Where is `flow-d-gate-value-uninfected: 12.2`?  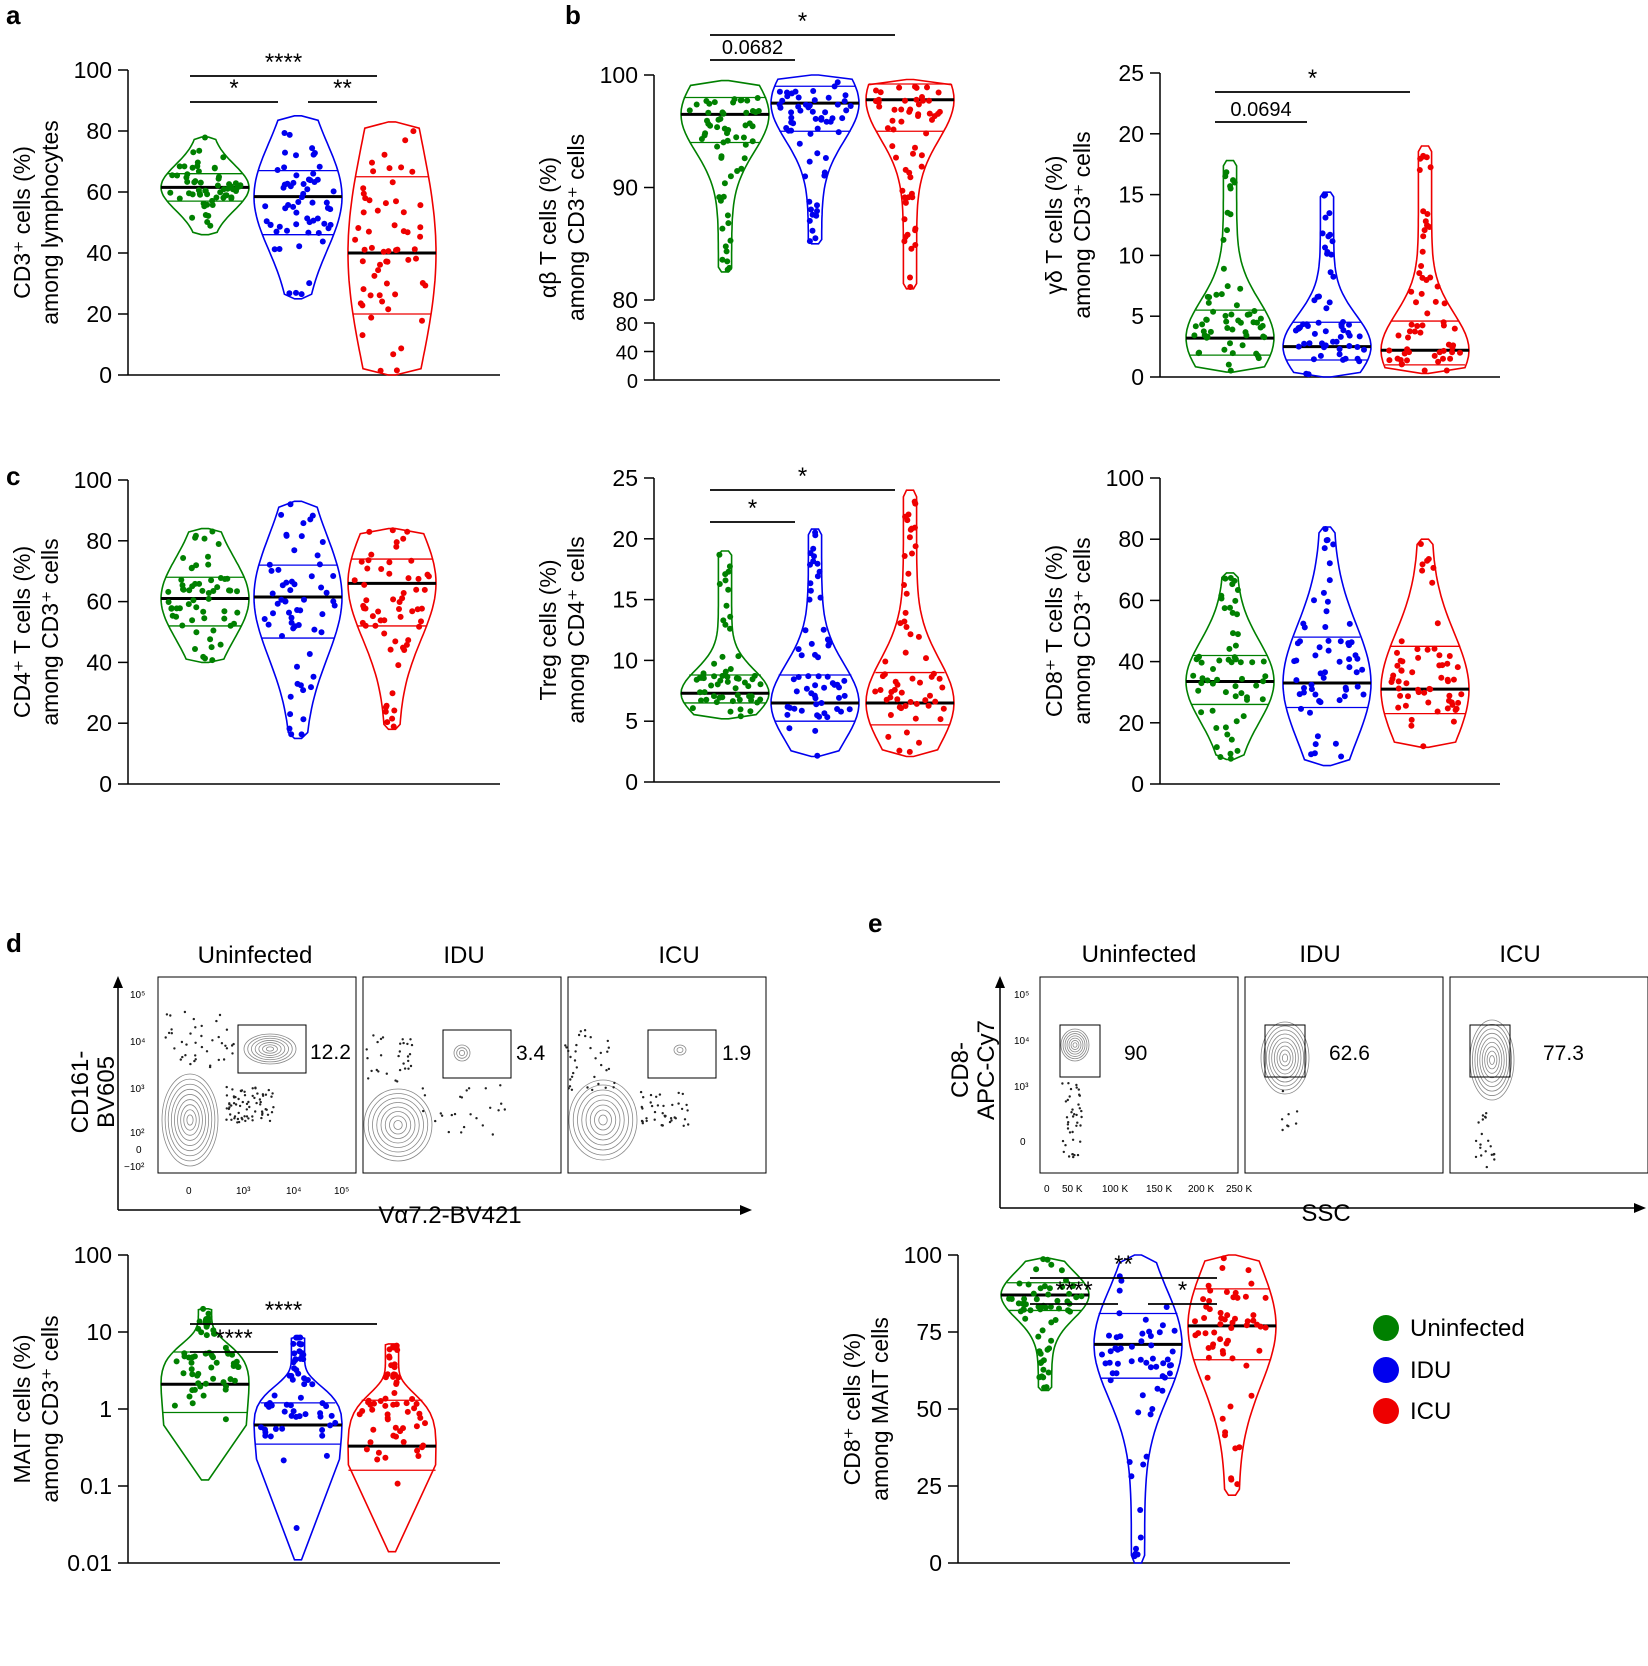 flow-d-gate-value-uninfected: 12.2 is located at coordinates (330, 1052).